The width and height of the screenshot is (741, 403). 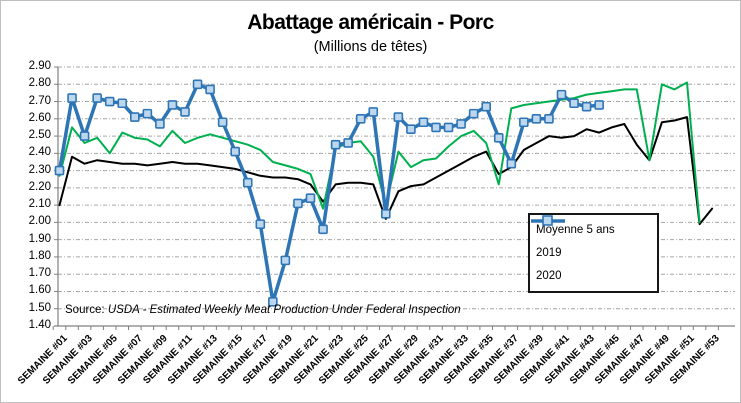 What do you see at coordinates (39, 290) in the screenshot?
I see `y-axis-label: 1.60` at bounding box center [39, 290].